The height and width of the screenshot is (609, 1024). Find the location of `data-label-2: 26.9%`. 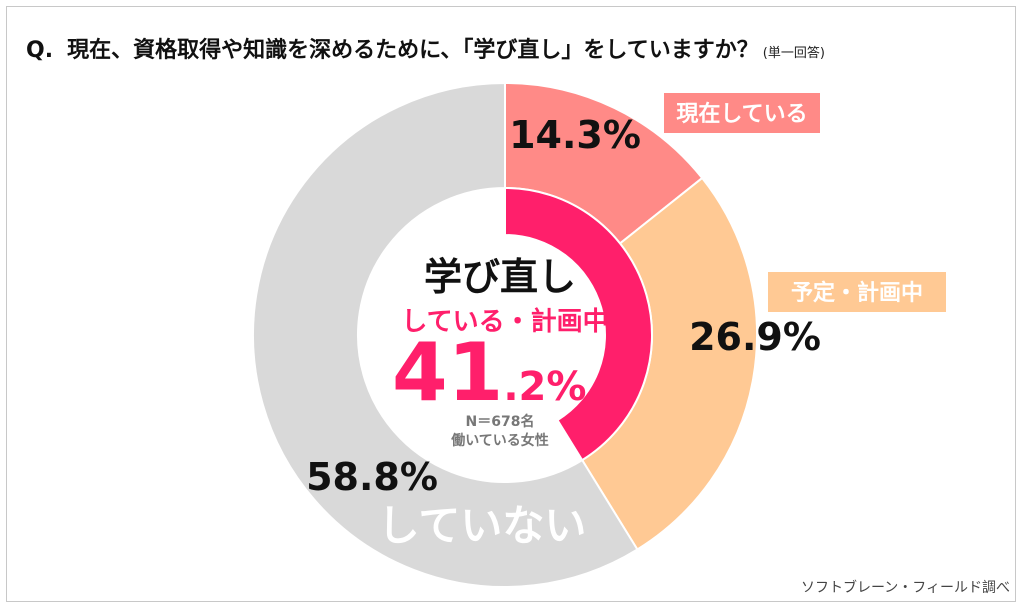

data-label-2: 26.9% is located at coordinates (755, 337).